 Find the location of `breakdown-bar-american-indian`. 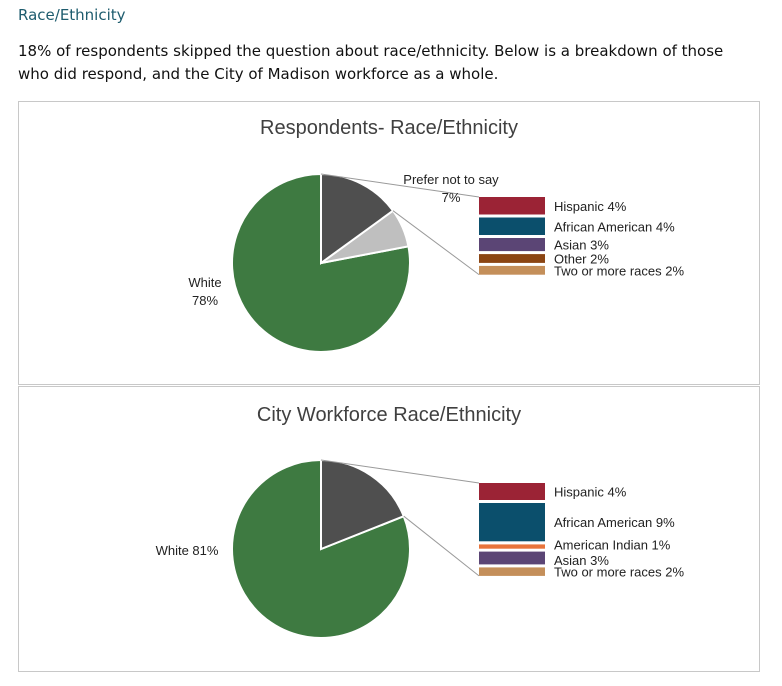

breakdown-bar-american-indian is located at coordinates (512, 546).